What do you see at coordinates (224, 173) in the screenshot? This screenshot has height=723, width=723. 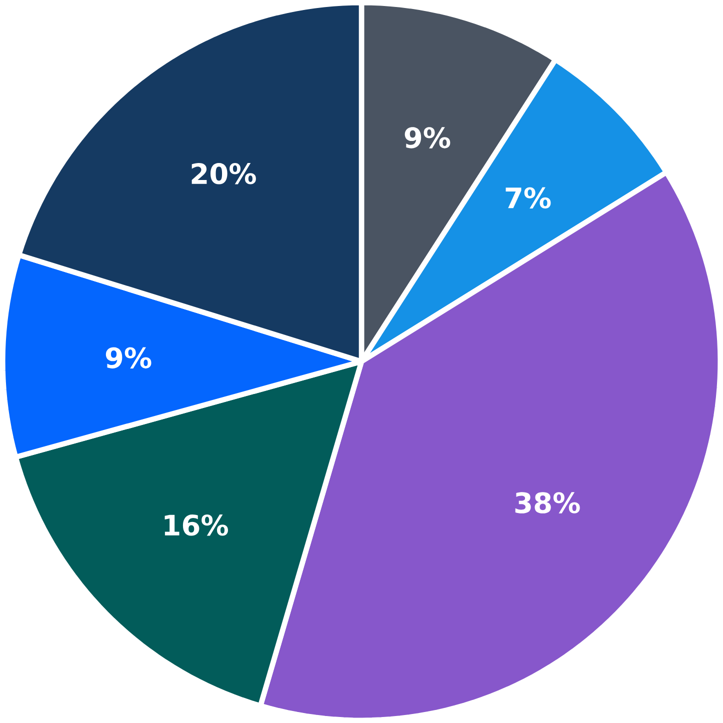 I see `data-label: 20%` at bounding box center [224, 173].